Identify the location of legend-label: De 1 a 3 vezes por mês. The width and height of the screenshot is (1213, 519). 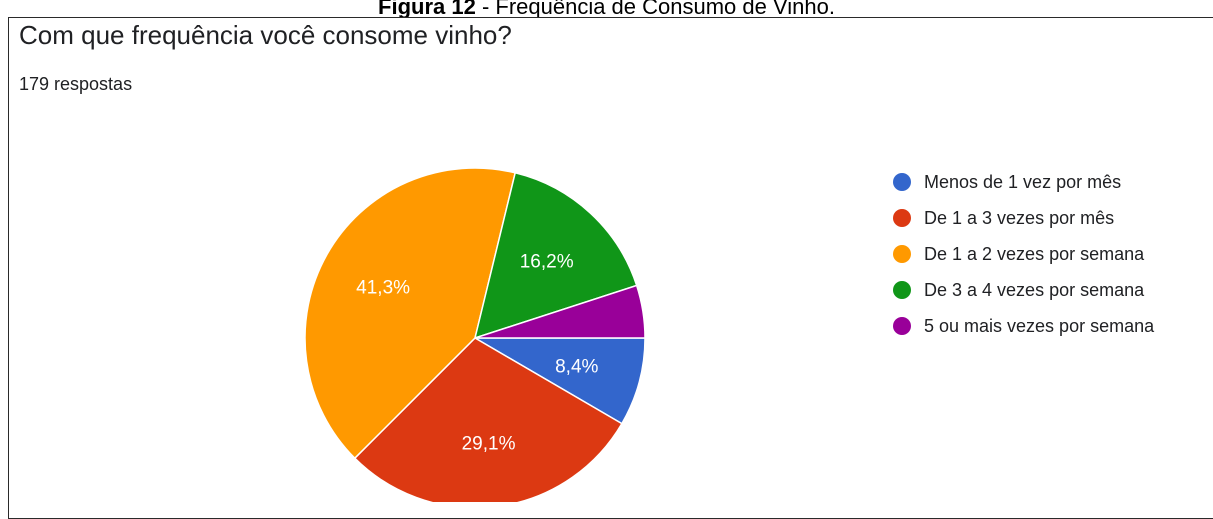
(1019, 217).